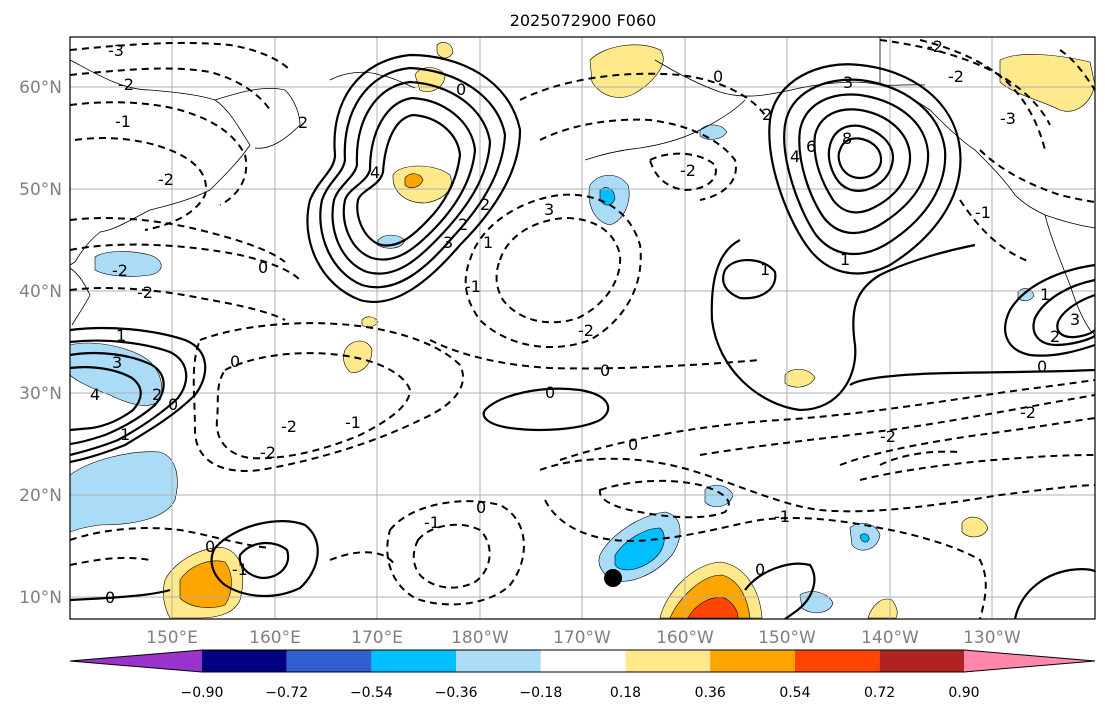 Image resolution: width=1105 pixels, height=712 pixels. I want to click on contour-label: 8, so click(847, 138).